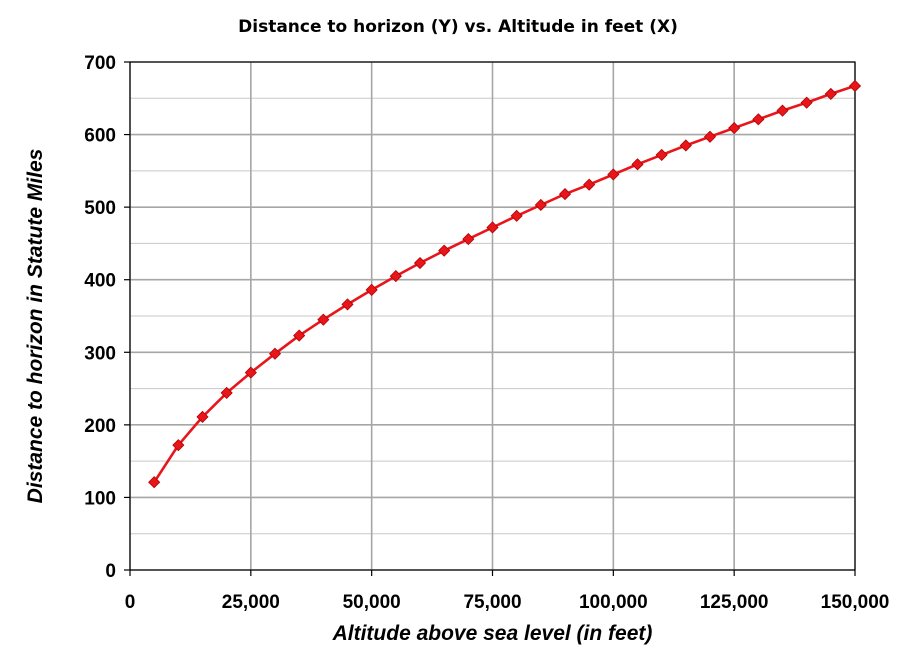 Image resolution: width=913 pixels, height=663 pixels. I want to click on y-tick-label: 200, so click(100, 426).